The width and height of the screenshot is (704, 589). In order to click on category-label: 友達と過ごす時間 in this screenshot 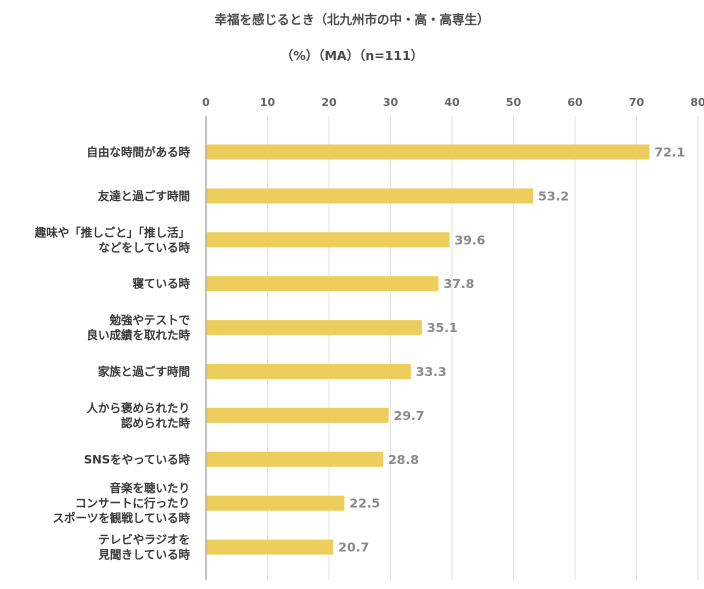, I will do `click(144, 196)`.